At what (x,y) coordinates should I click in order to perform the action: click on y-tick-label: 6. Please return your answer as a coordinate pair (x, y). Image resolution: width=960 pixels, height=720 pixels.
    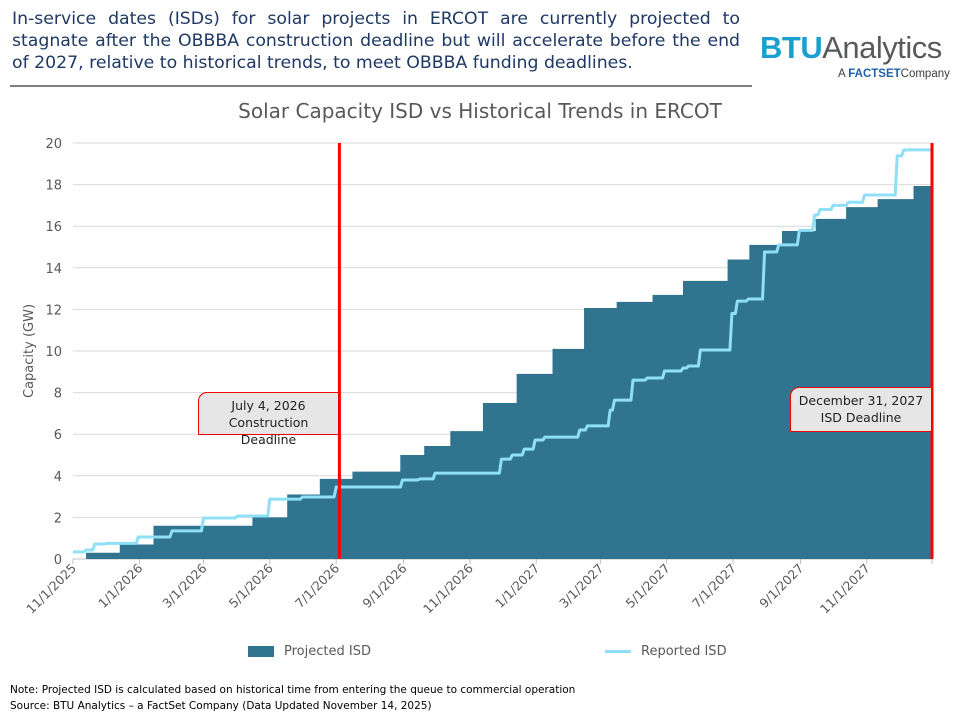
    Looking at the image, I should click on (58, 435).